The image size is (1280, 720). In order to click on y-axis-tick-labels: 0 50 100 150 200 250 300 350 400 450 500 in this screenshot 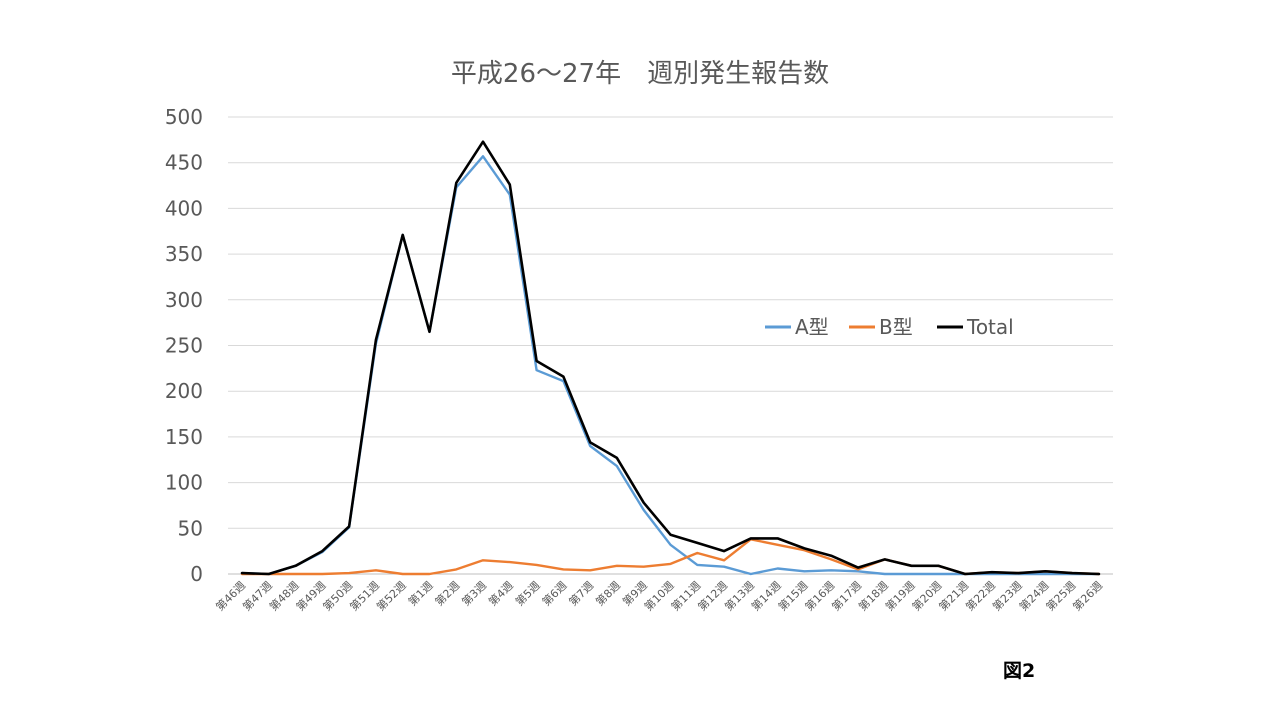, I will do `click(184, 345)`.